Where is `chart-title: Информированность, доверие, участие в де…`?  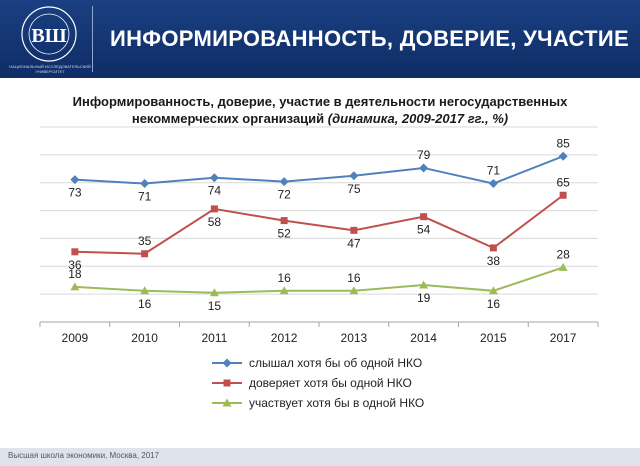 chart-title: Информированность, доверие, участие в де… is located at coordinates (320, 110).